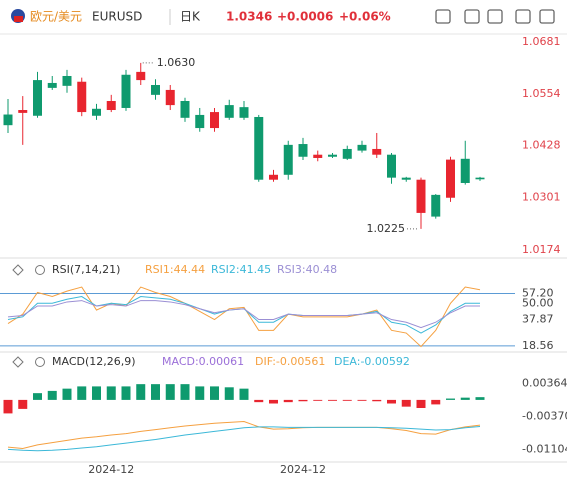 The height and width of the screenshot is (480, 567). What do you see at coordinates (94, 361) in the screenshot?
I see `indicator-title: MACD(12,26,9)` at bounding box center [94, 361].